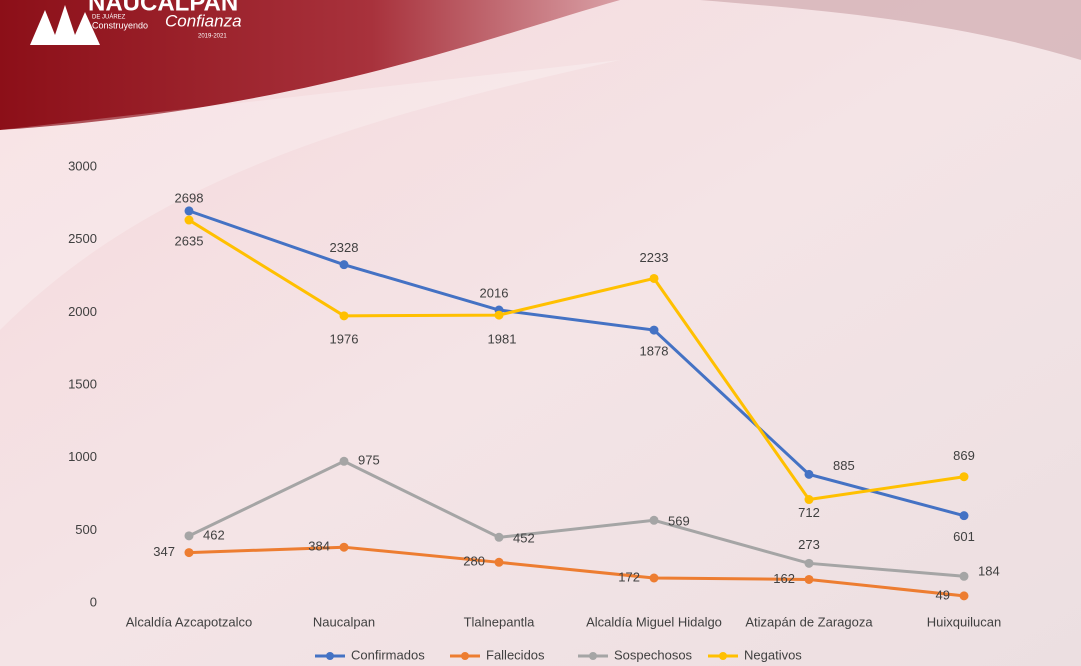 The width and height of the screenshot is (1081, 666). What do you see at coordinates (214, 534) in the screenshot?
I see `data-label: 462` at bounding box center [214, 534].